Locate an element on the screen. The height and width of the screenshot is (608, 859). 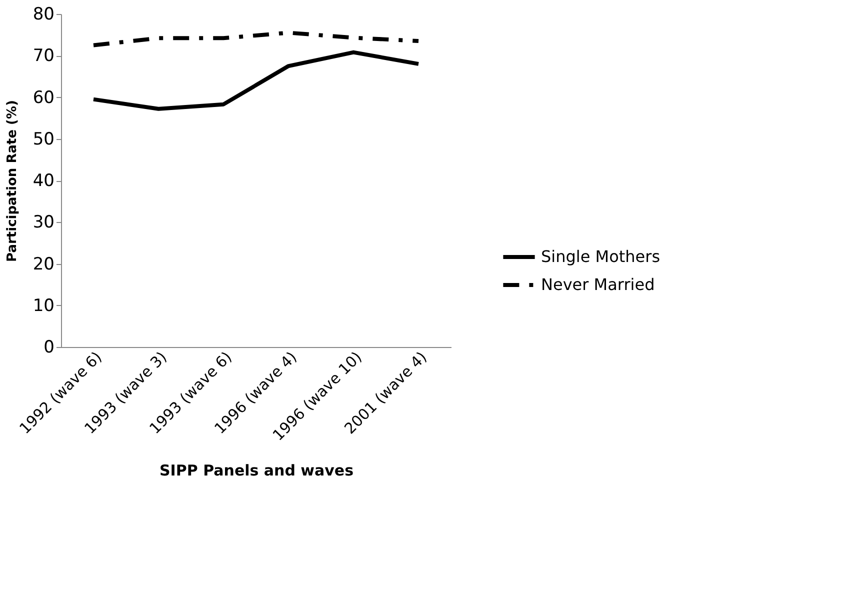
y-tick-label: 30 is located at coordinates (43, 222).